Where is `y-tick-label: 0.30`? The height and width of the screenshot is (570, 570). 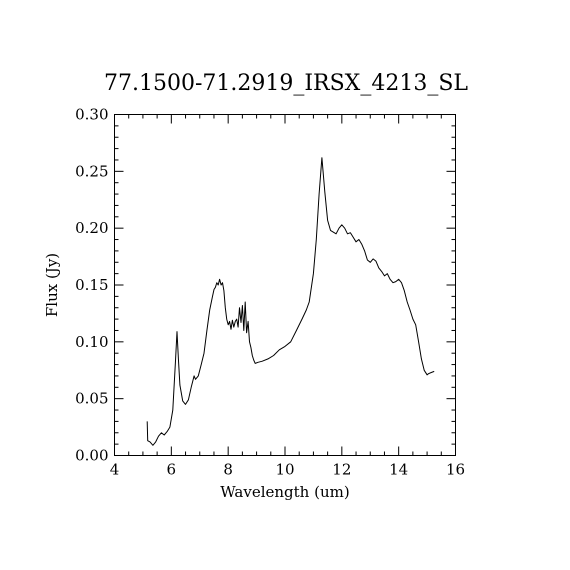
y-tick-label: 0.30 is located at coordinates (91, 115).